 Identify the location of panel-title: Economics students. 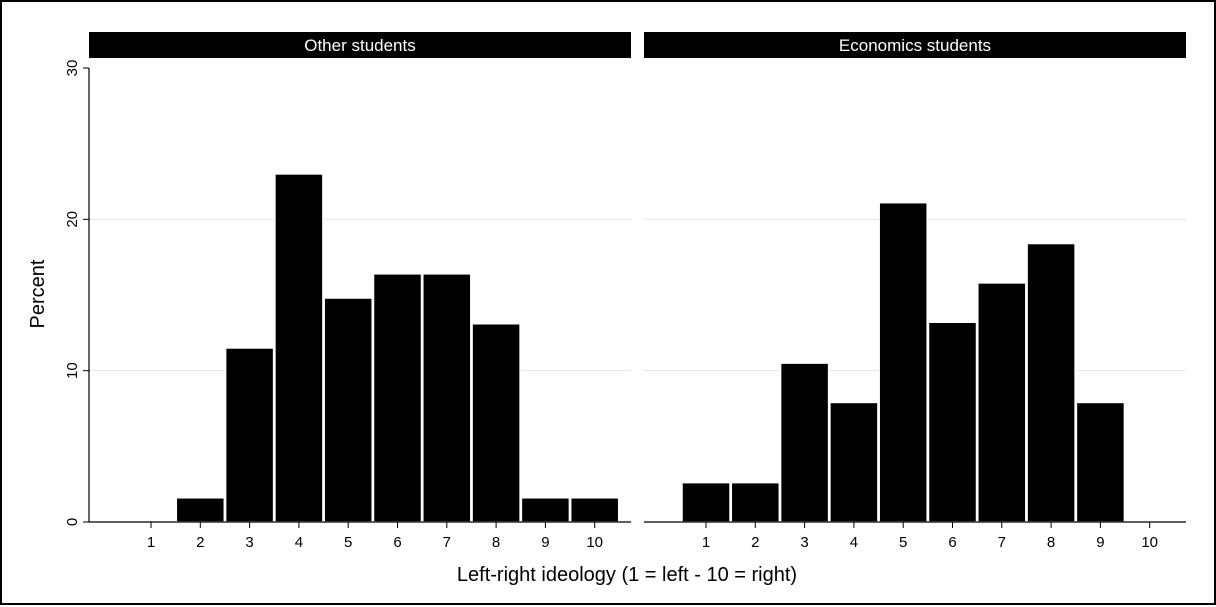
(915, 45).